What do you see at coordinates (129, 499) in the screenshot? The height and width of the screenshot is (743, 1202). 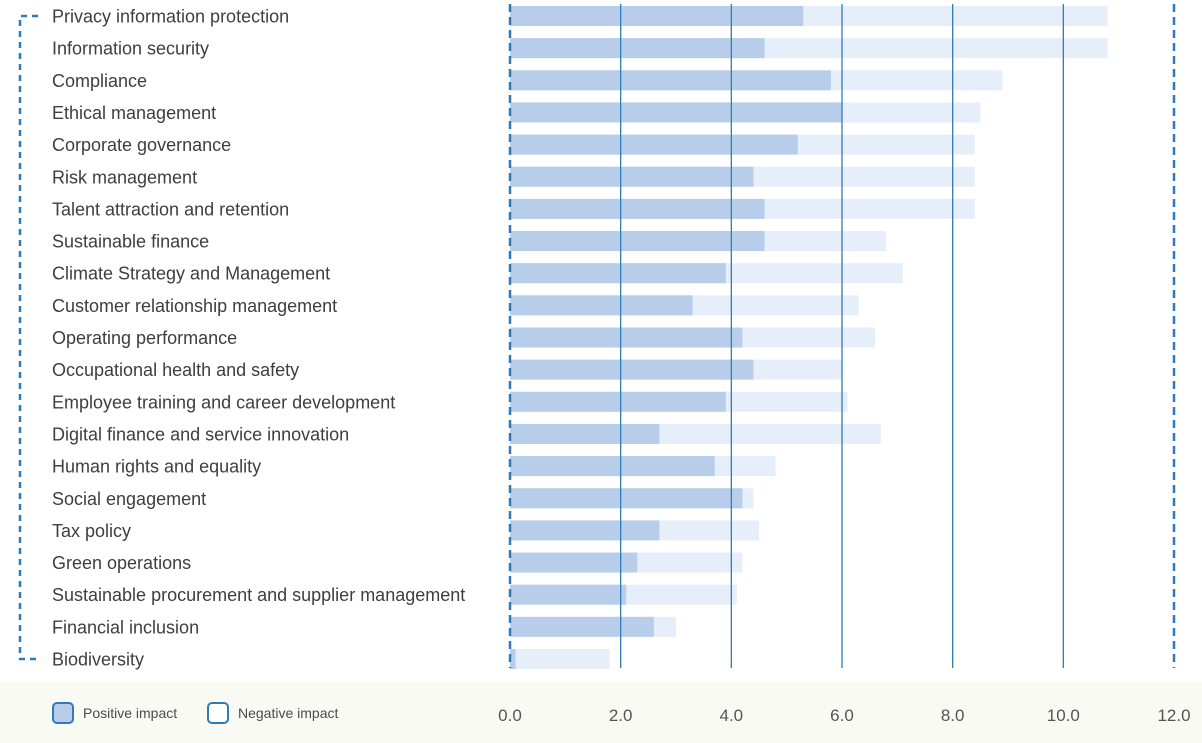 I see `category-label: Social engagement` at bounding box center [129, 499].